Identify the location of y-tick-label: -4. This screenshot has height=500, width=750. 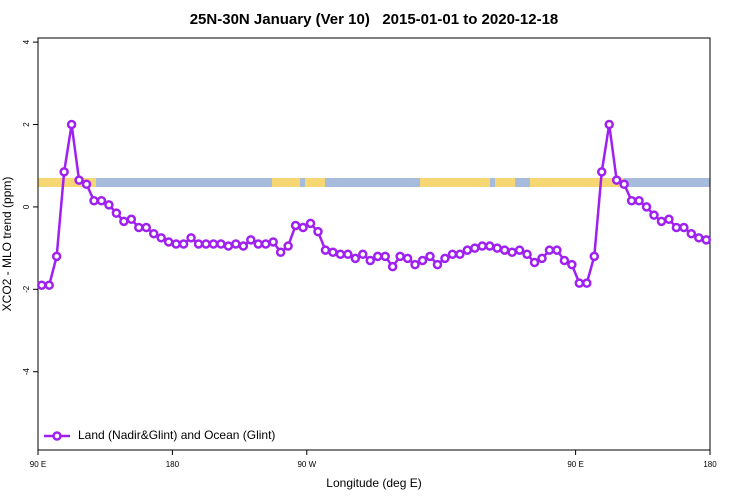
(26, 372).